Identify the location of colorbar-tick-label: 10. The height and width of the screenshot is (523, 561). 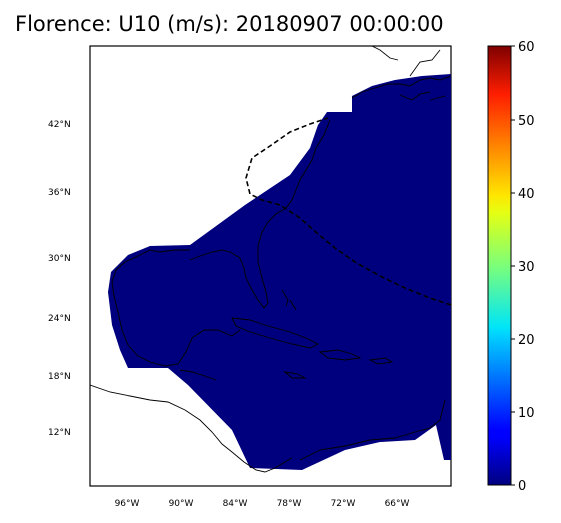
(526, 413).